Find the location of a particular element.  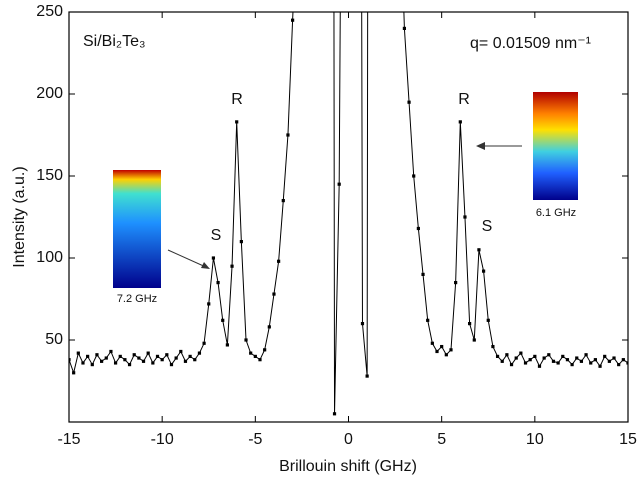

y-tick-label: 250 is located at coordinates (49, 11).